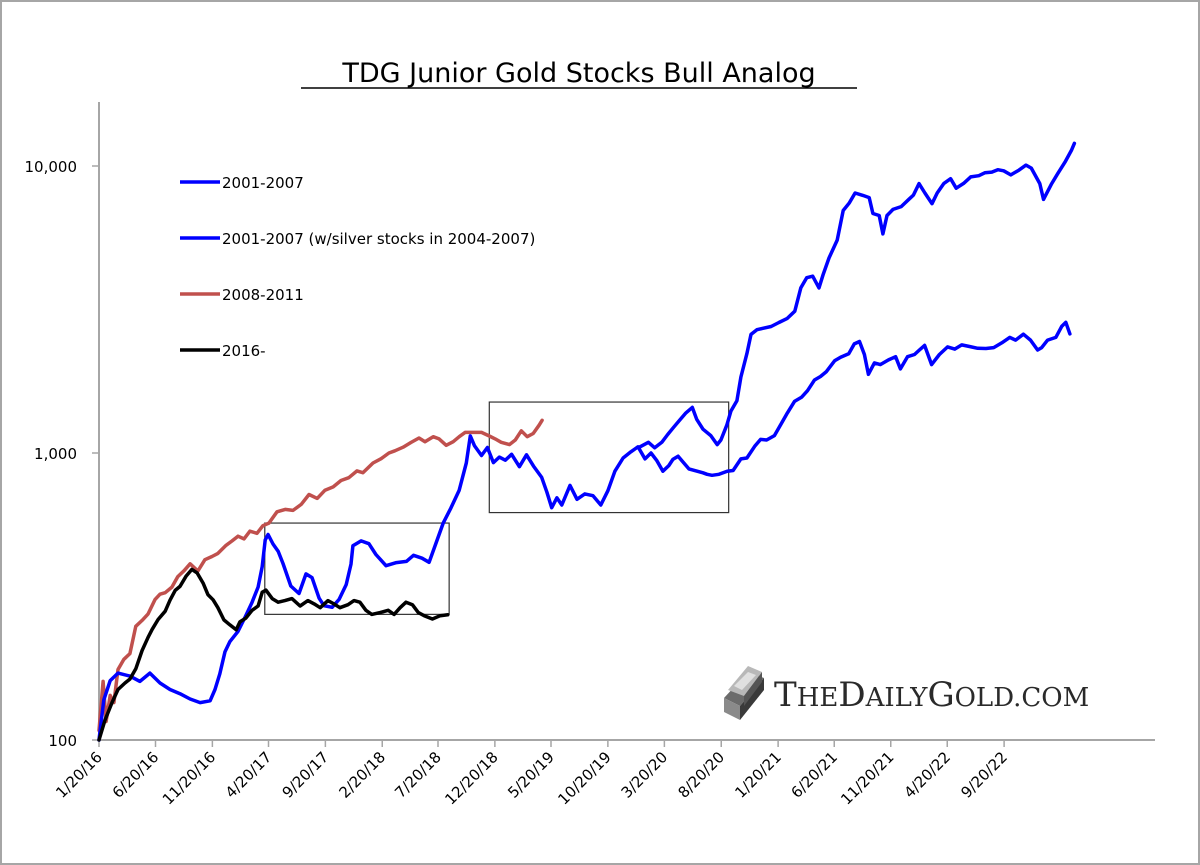 The height and width of the screenshot is (865, 1200). I want to click on x-tick-label: 1/20/16, so click(79, 775).